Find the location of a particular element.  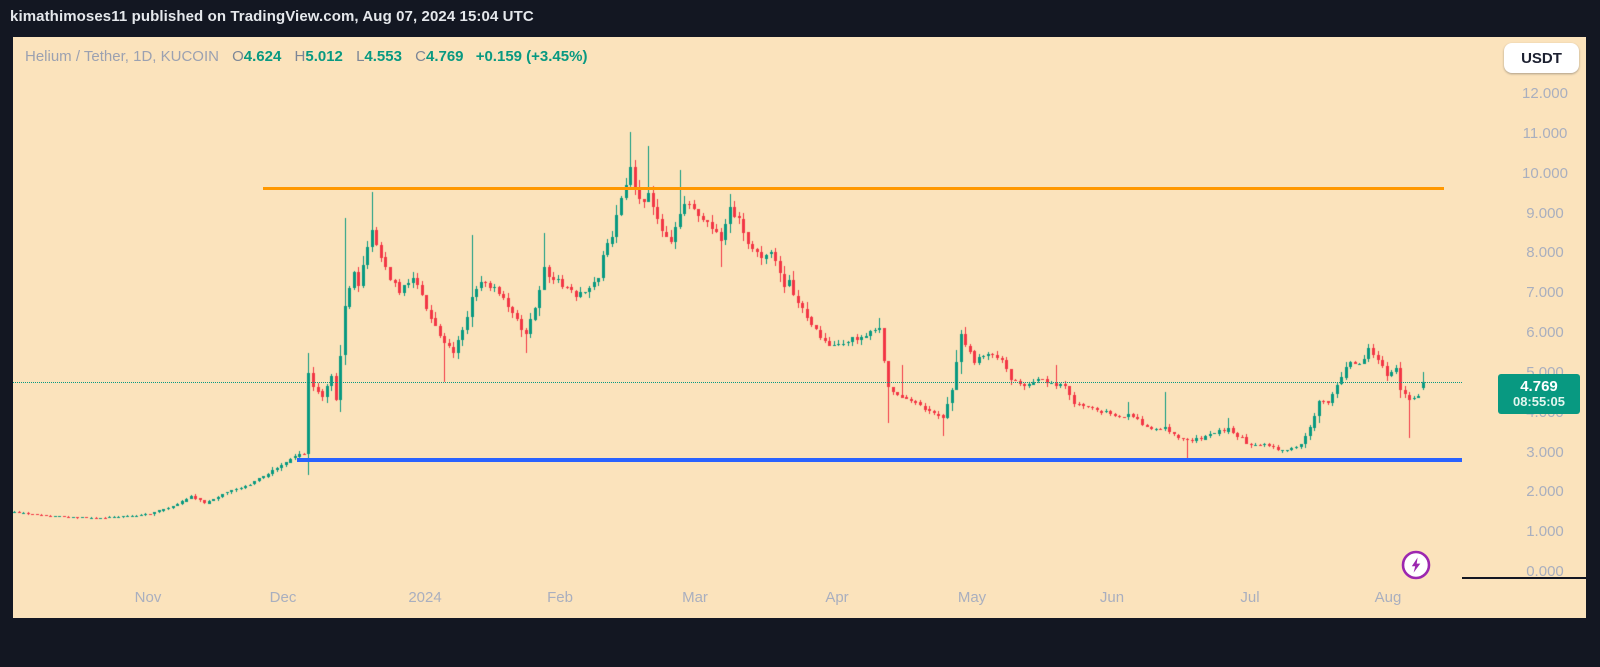

time-tick: Jun is located at coordinates (1112, 597).